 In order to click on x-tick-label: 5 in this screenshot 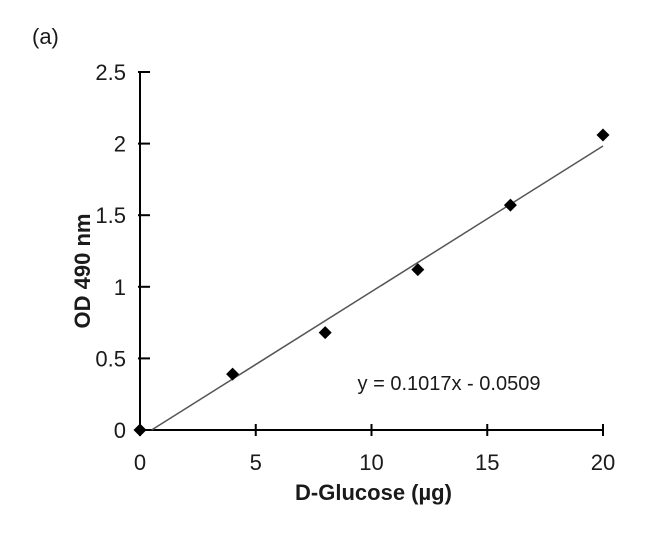, I will do `click(256, 462)`.